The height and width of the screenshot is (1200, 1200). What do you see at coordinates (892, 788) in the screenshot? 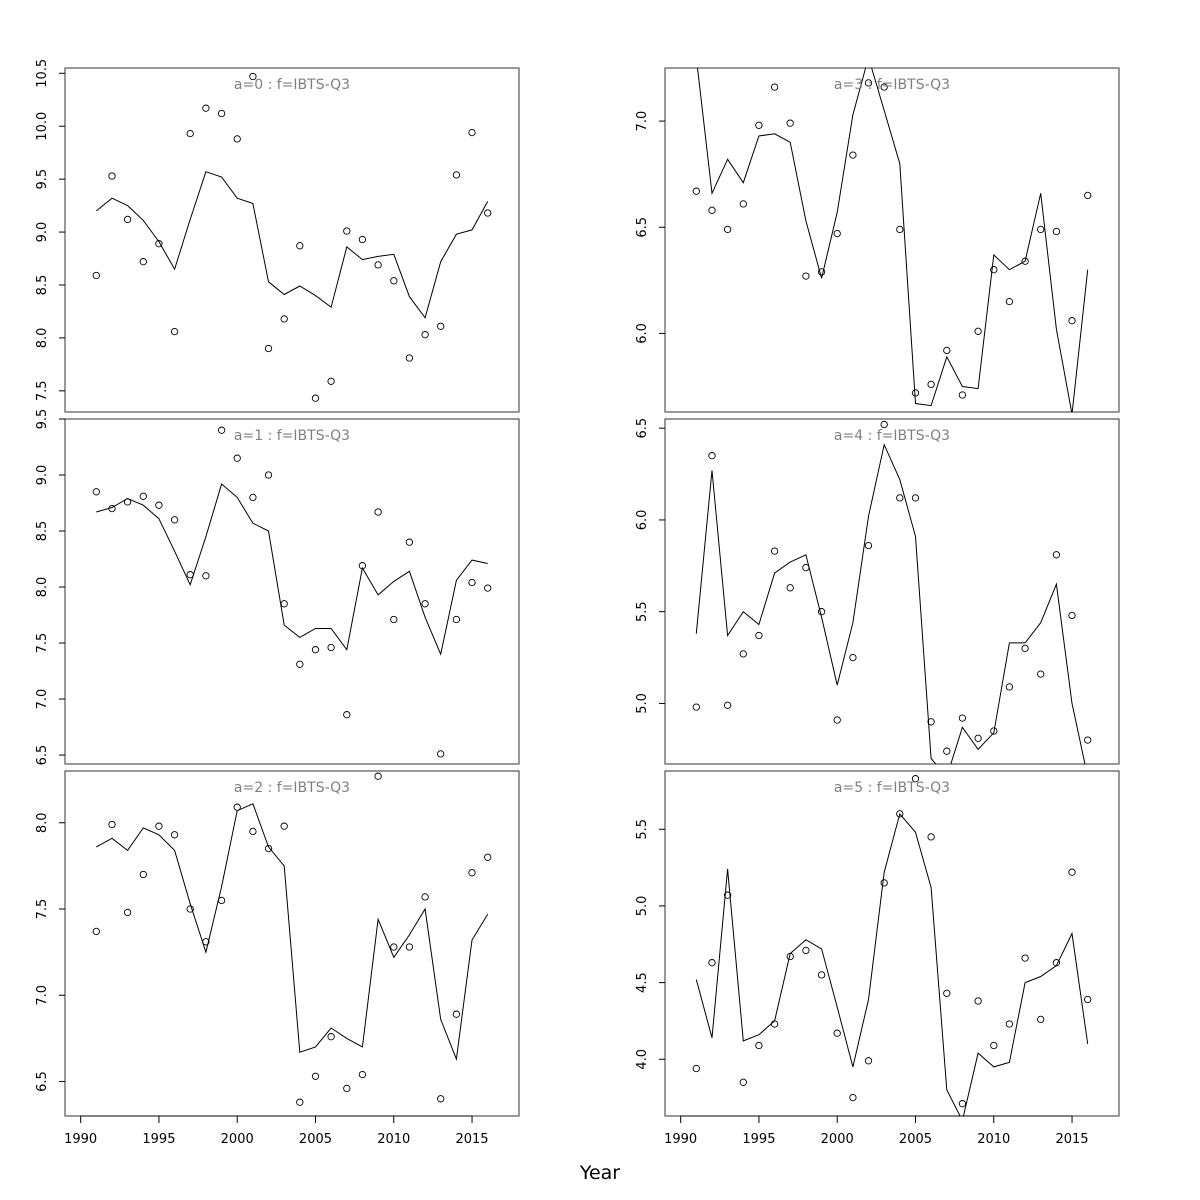
I see `panel-title: a=5 : f=IBTS-Q3` at bounding box center [892, 788].